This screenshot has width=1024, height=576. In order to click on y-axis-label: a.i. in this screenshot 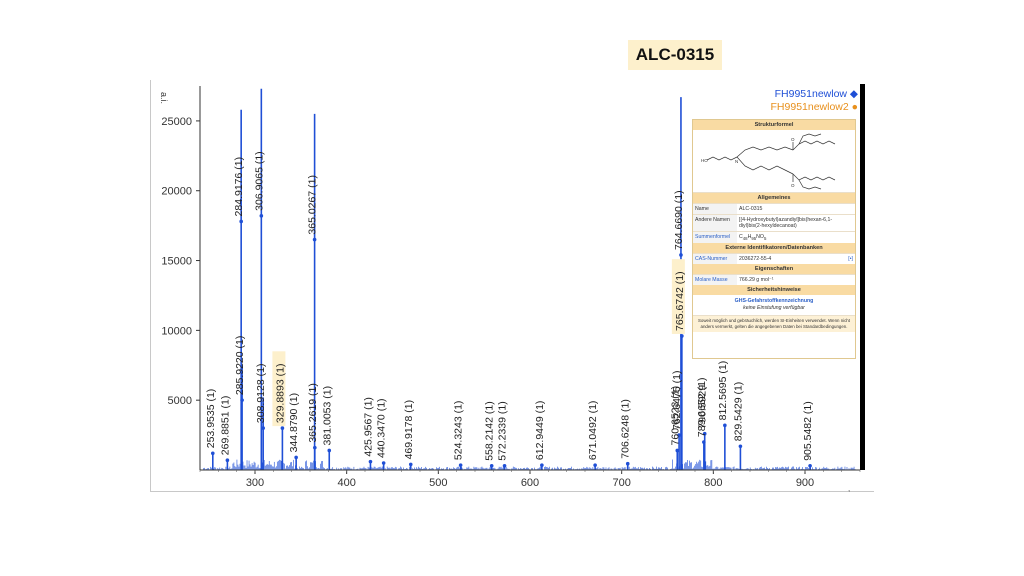, I will do `click(164, 98)`.